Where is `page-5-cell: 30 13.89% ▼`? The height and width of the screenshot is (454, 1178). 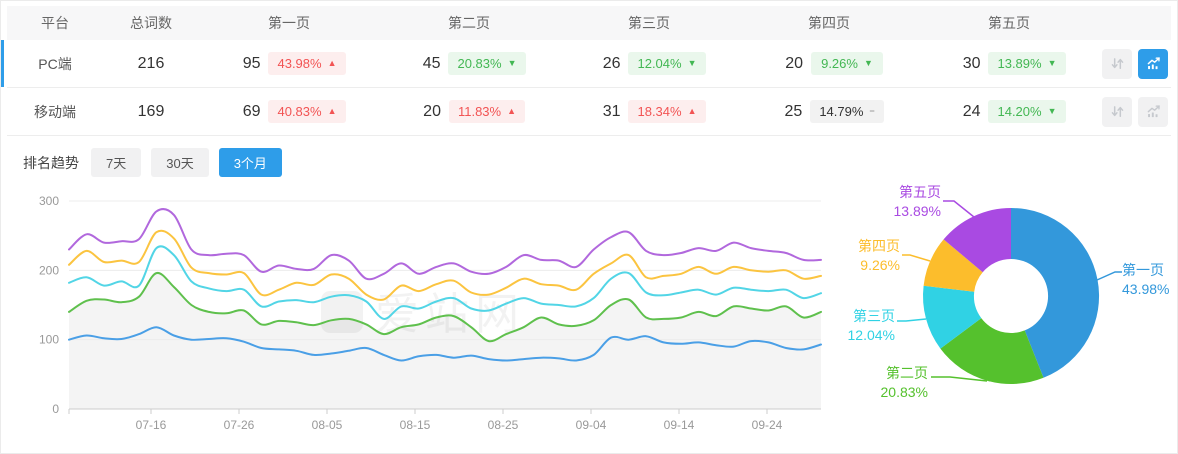 page-5-cell: 30 13.89% ▼ is located at coordinates (1009, 63).